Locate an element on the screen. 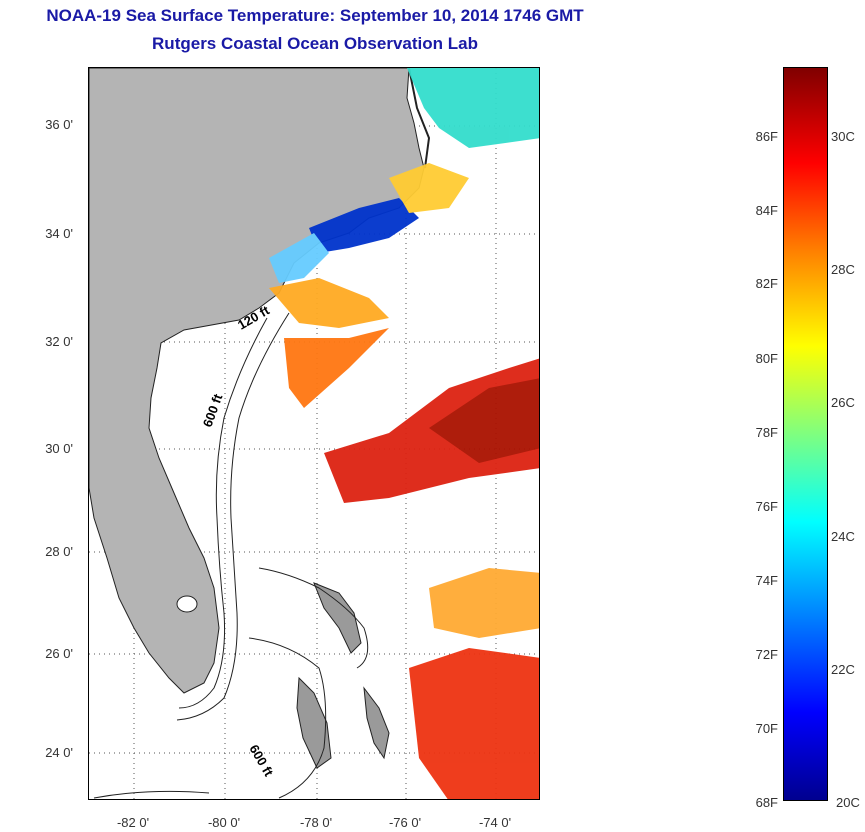 The width and height of the screenshot is (865, 832). sst-patch-darkred is located at coordinates (484, 420).